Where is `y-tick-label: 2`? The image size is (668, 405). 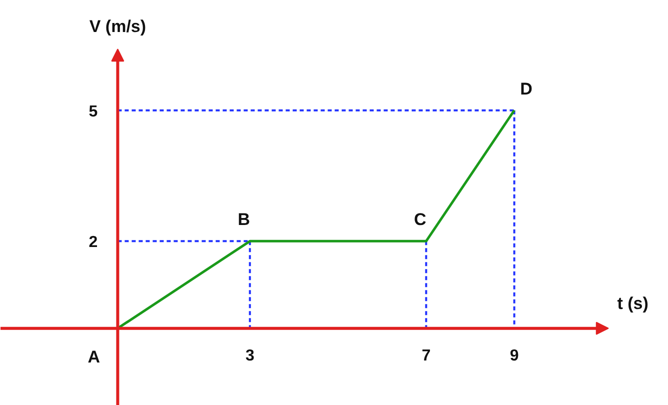 y-tick-label: 2 is located at coordinates (93, 243).